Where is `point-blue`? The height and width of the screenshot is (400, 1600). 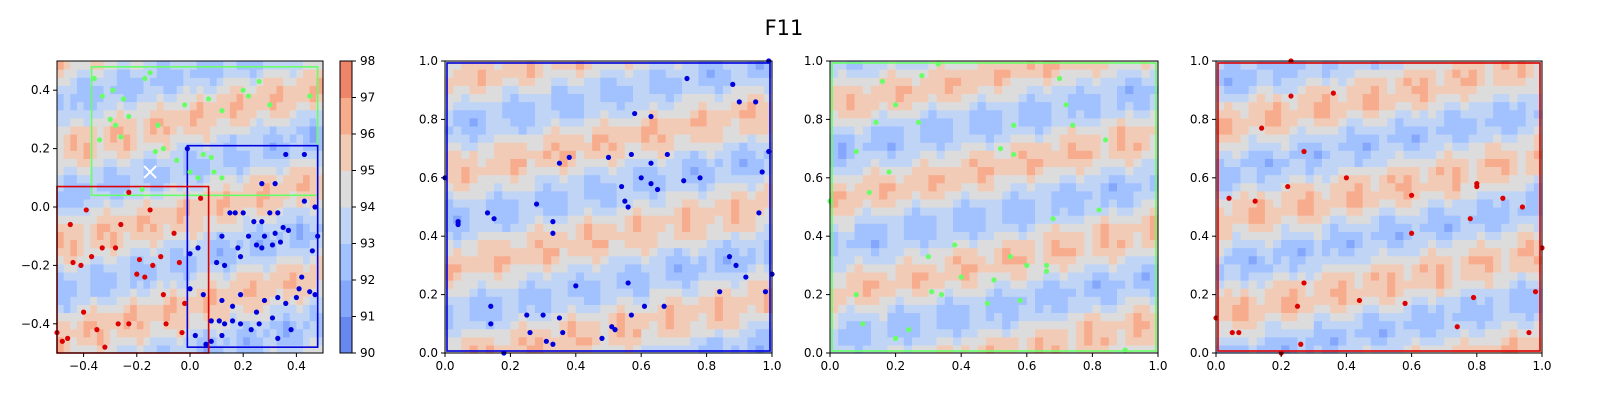 point-blue is located at coordinates (256, 312).